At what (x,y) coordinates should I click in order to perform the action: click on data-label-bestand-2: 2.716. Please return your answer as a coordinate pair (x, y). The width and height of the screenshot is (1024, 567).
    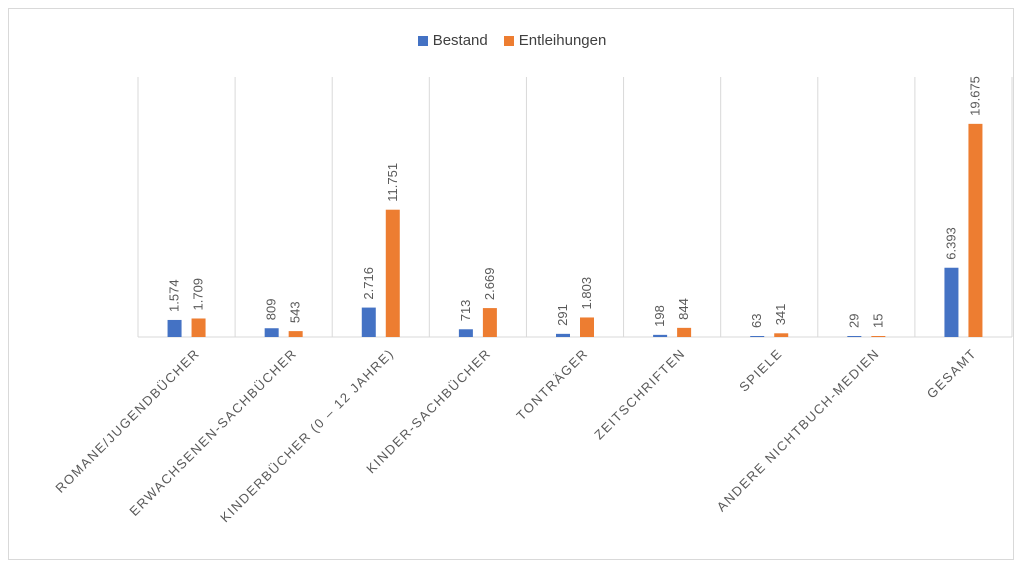
    Looking at the image, I should click on (368, 283).